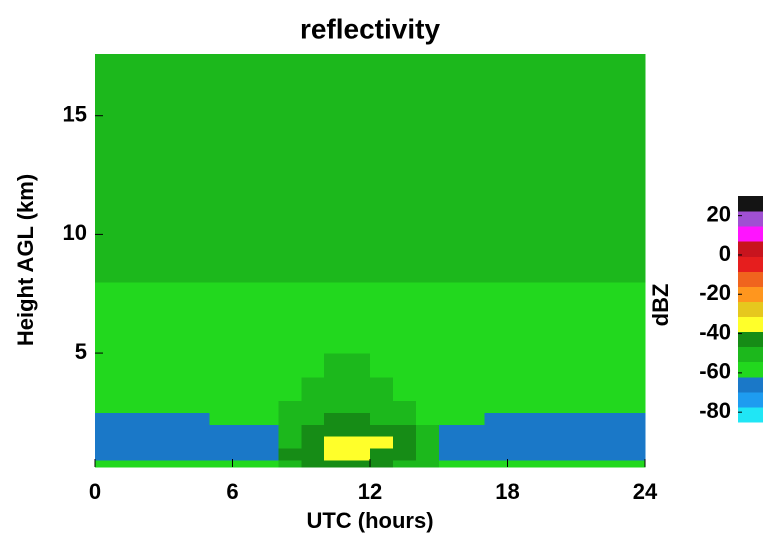  Describe the element at coordinates (719, 213) in the screenshot. I see `colorbar-tick-label: 20` at that location.